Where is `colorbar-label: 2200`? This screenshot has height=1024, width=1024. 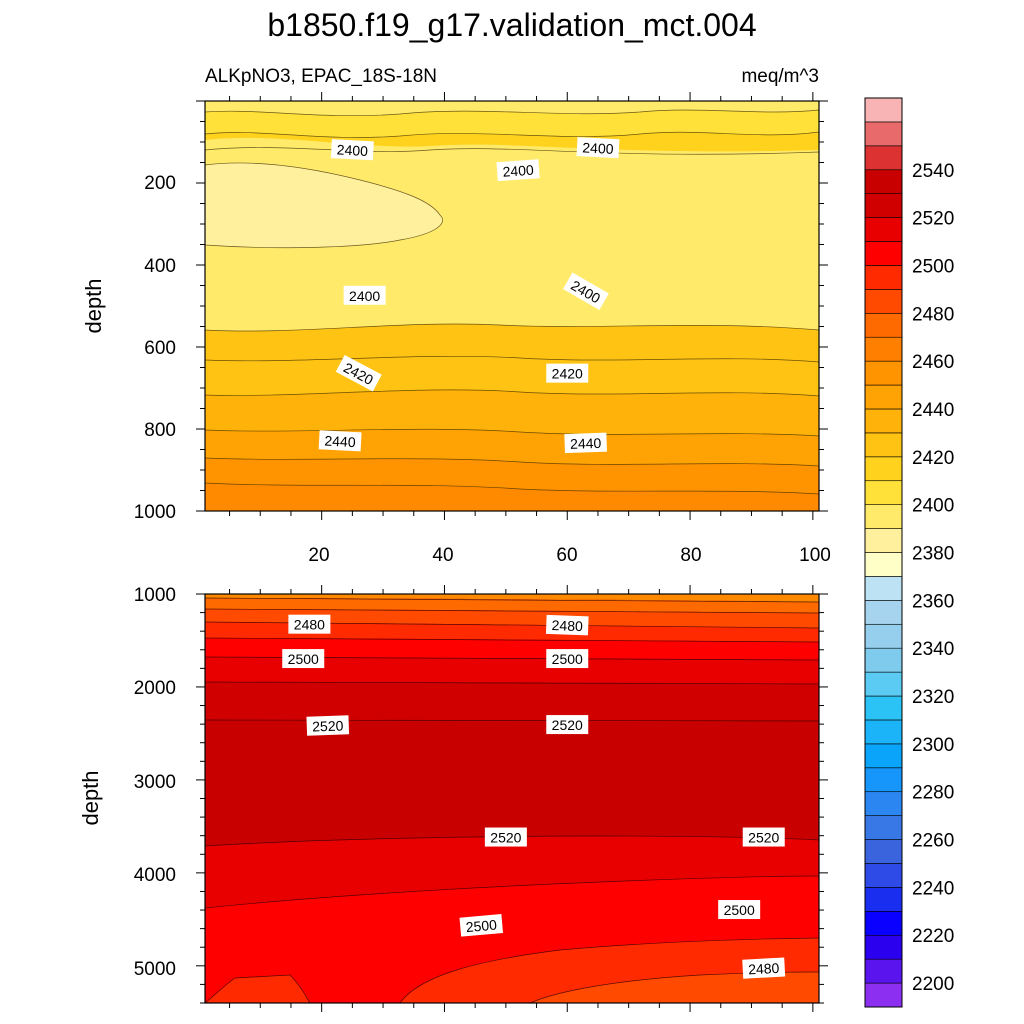 colorbar-label: 2200 is located at coordinates (933, 984).